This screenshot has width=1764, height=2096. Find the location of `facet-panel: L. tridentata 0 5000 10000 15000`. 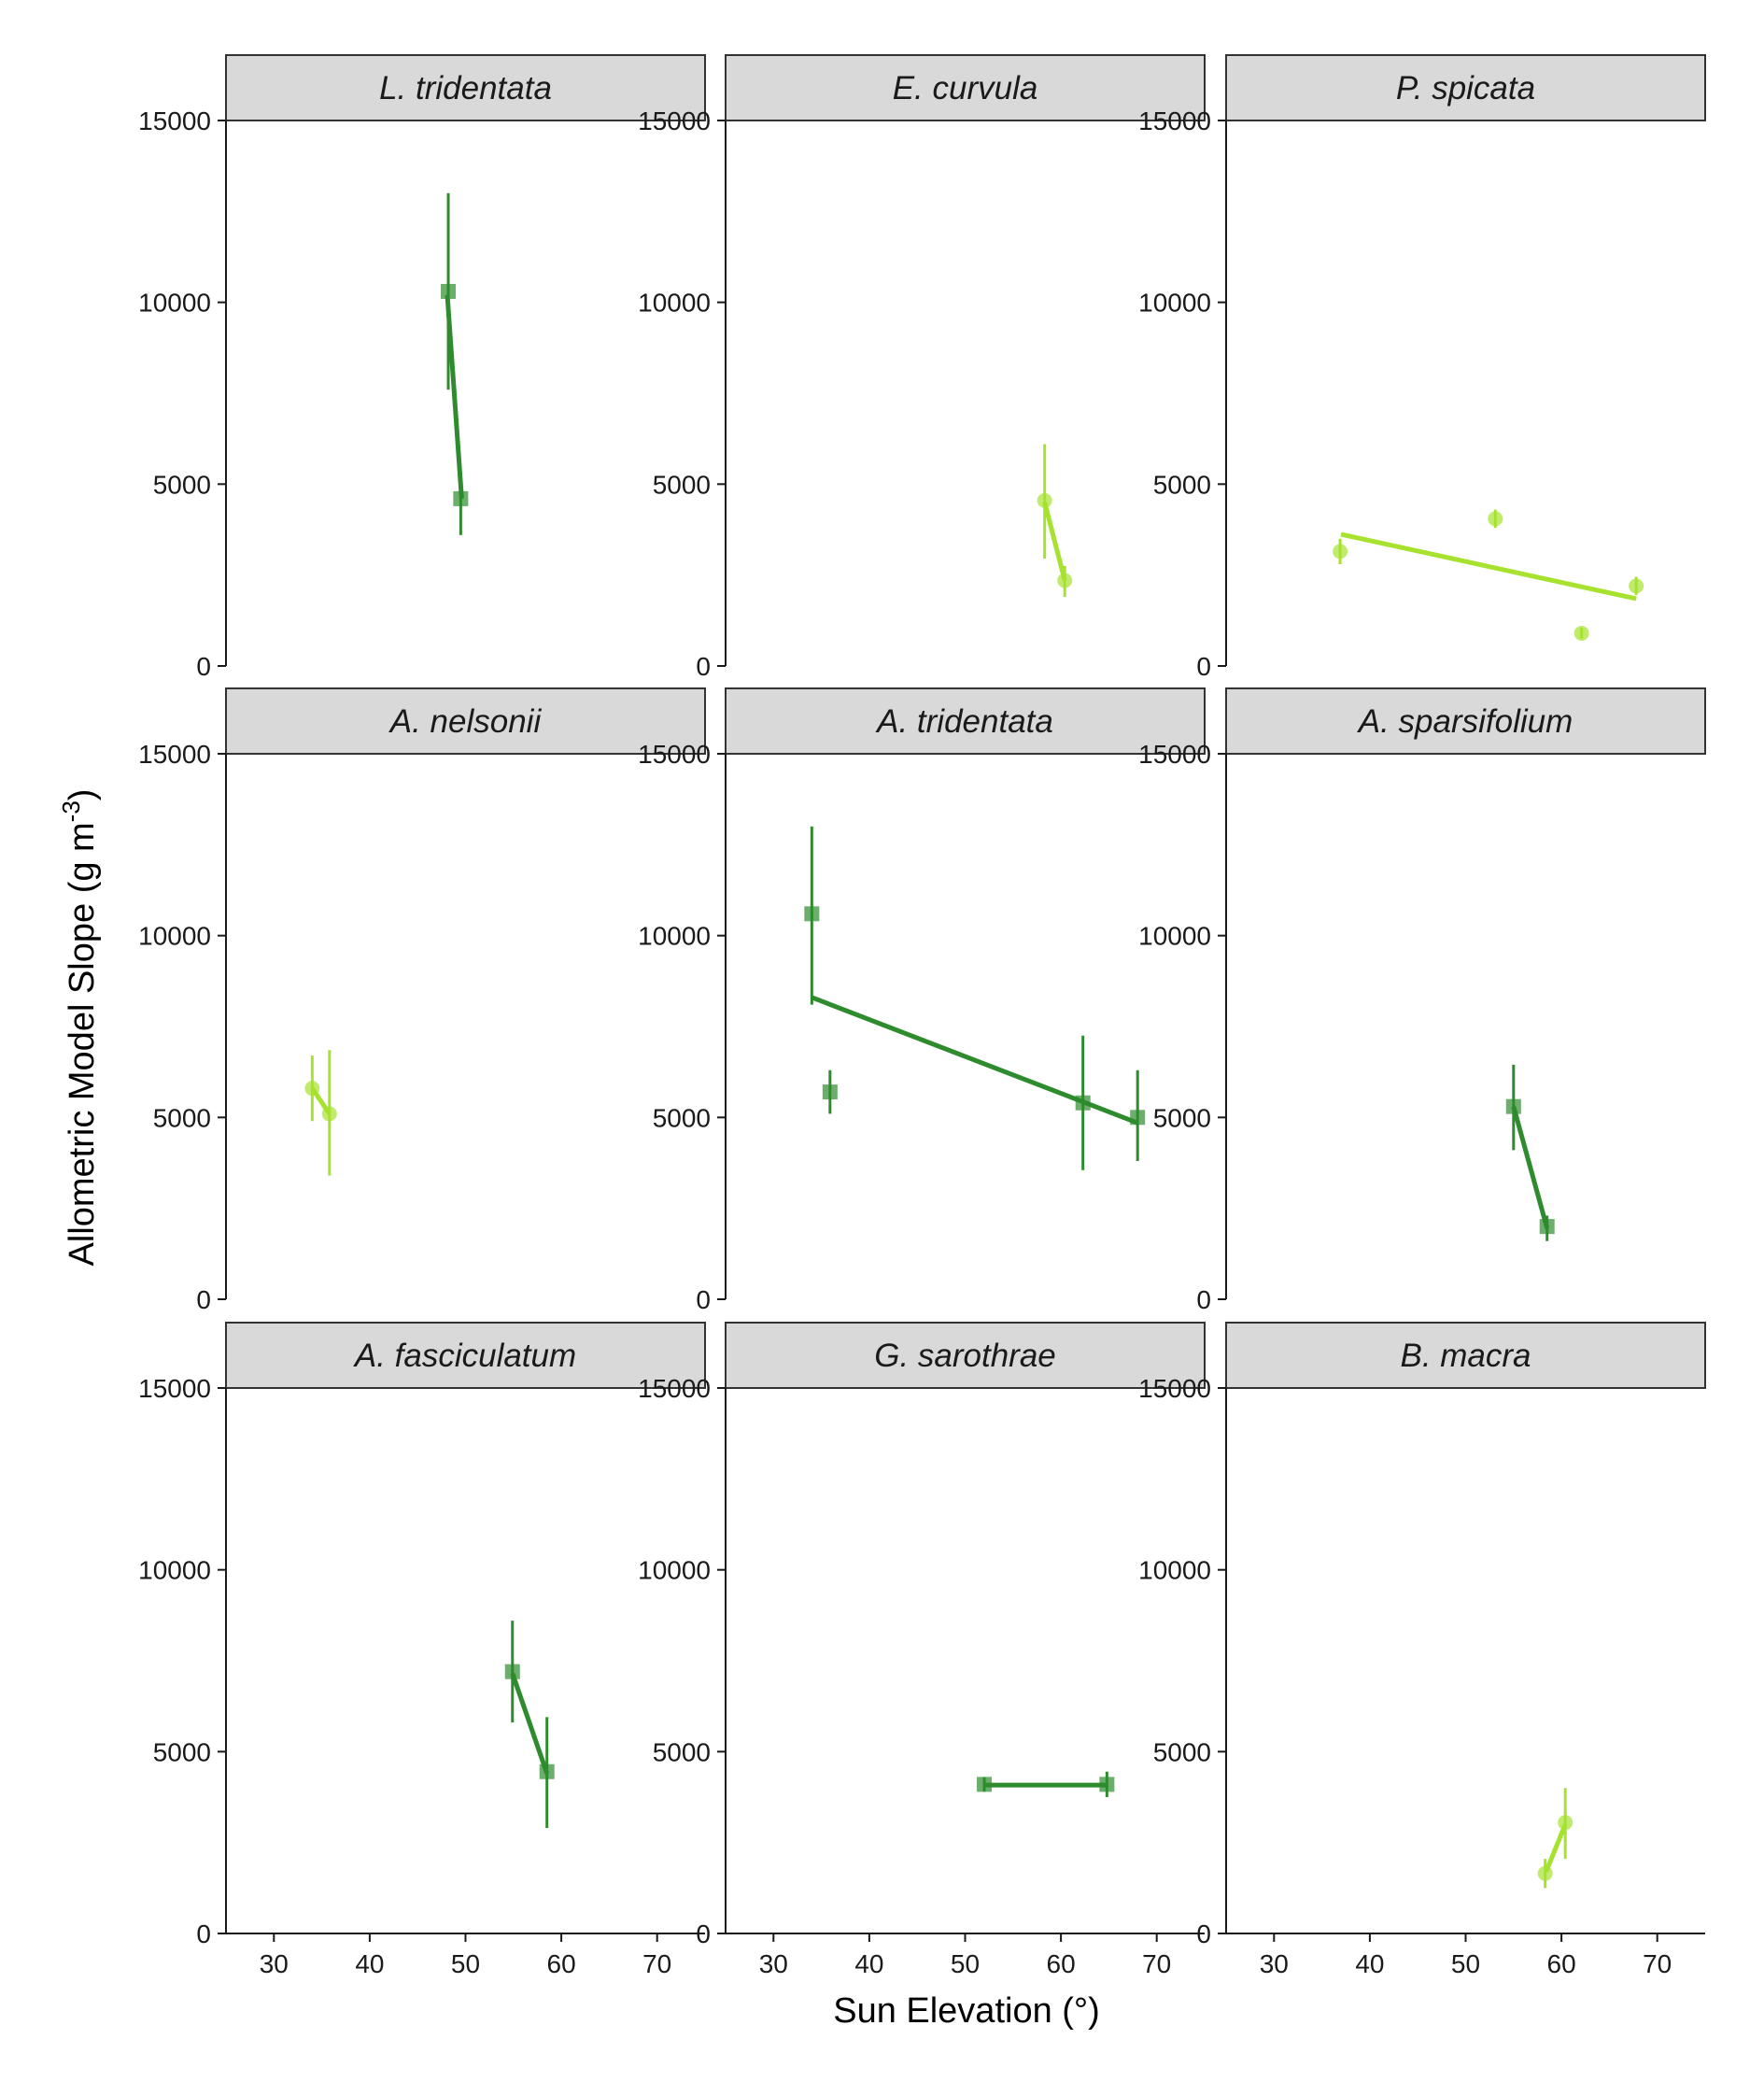

facet-panel: L. tridentata 0 5000 10000 15000 is located at coordinates (422, 368).